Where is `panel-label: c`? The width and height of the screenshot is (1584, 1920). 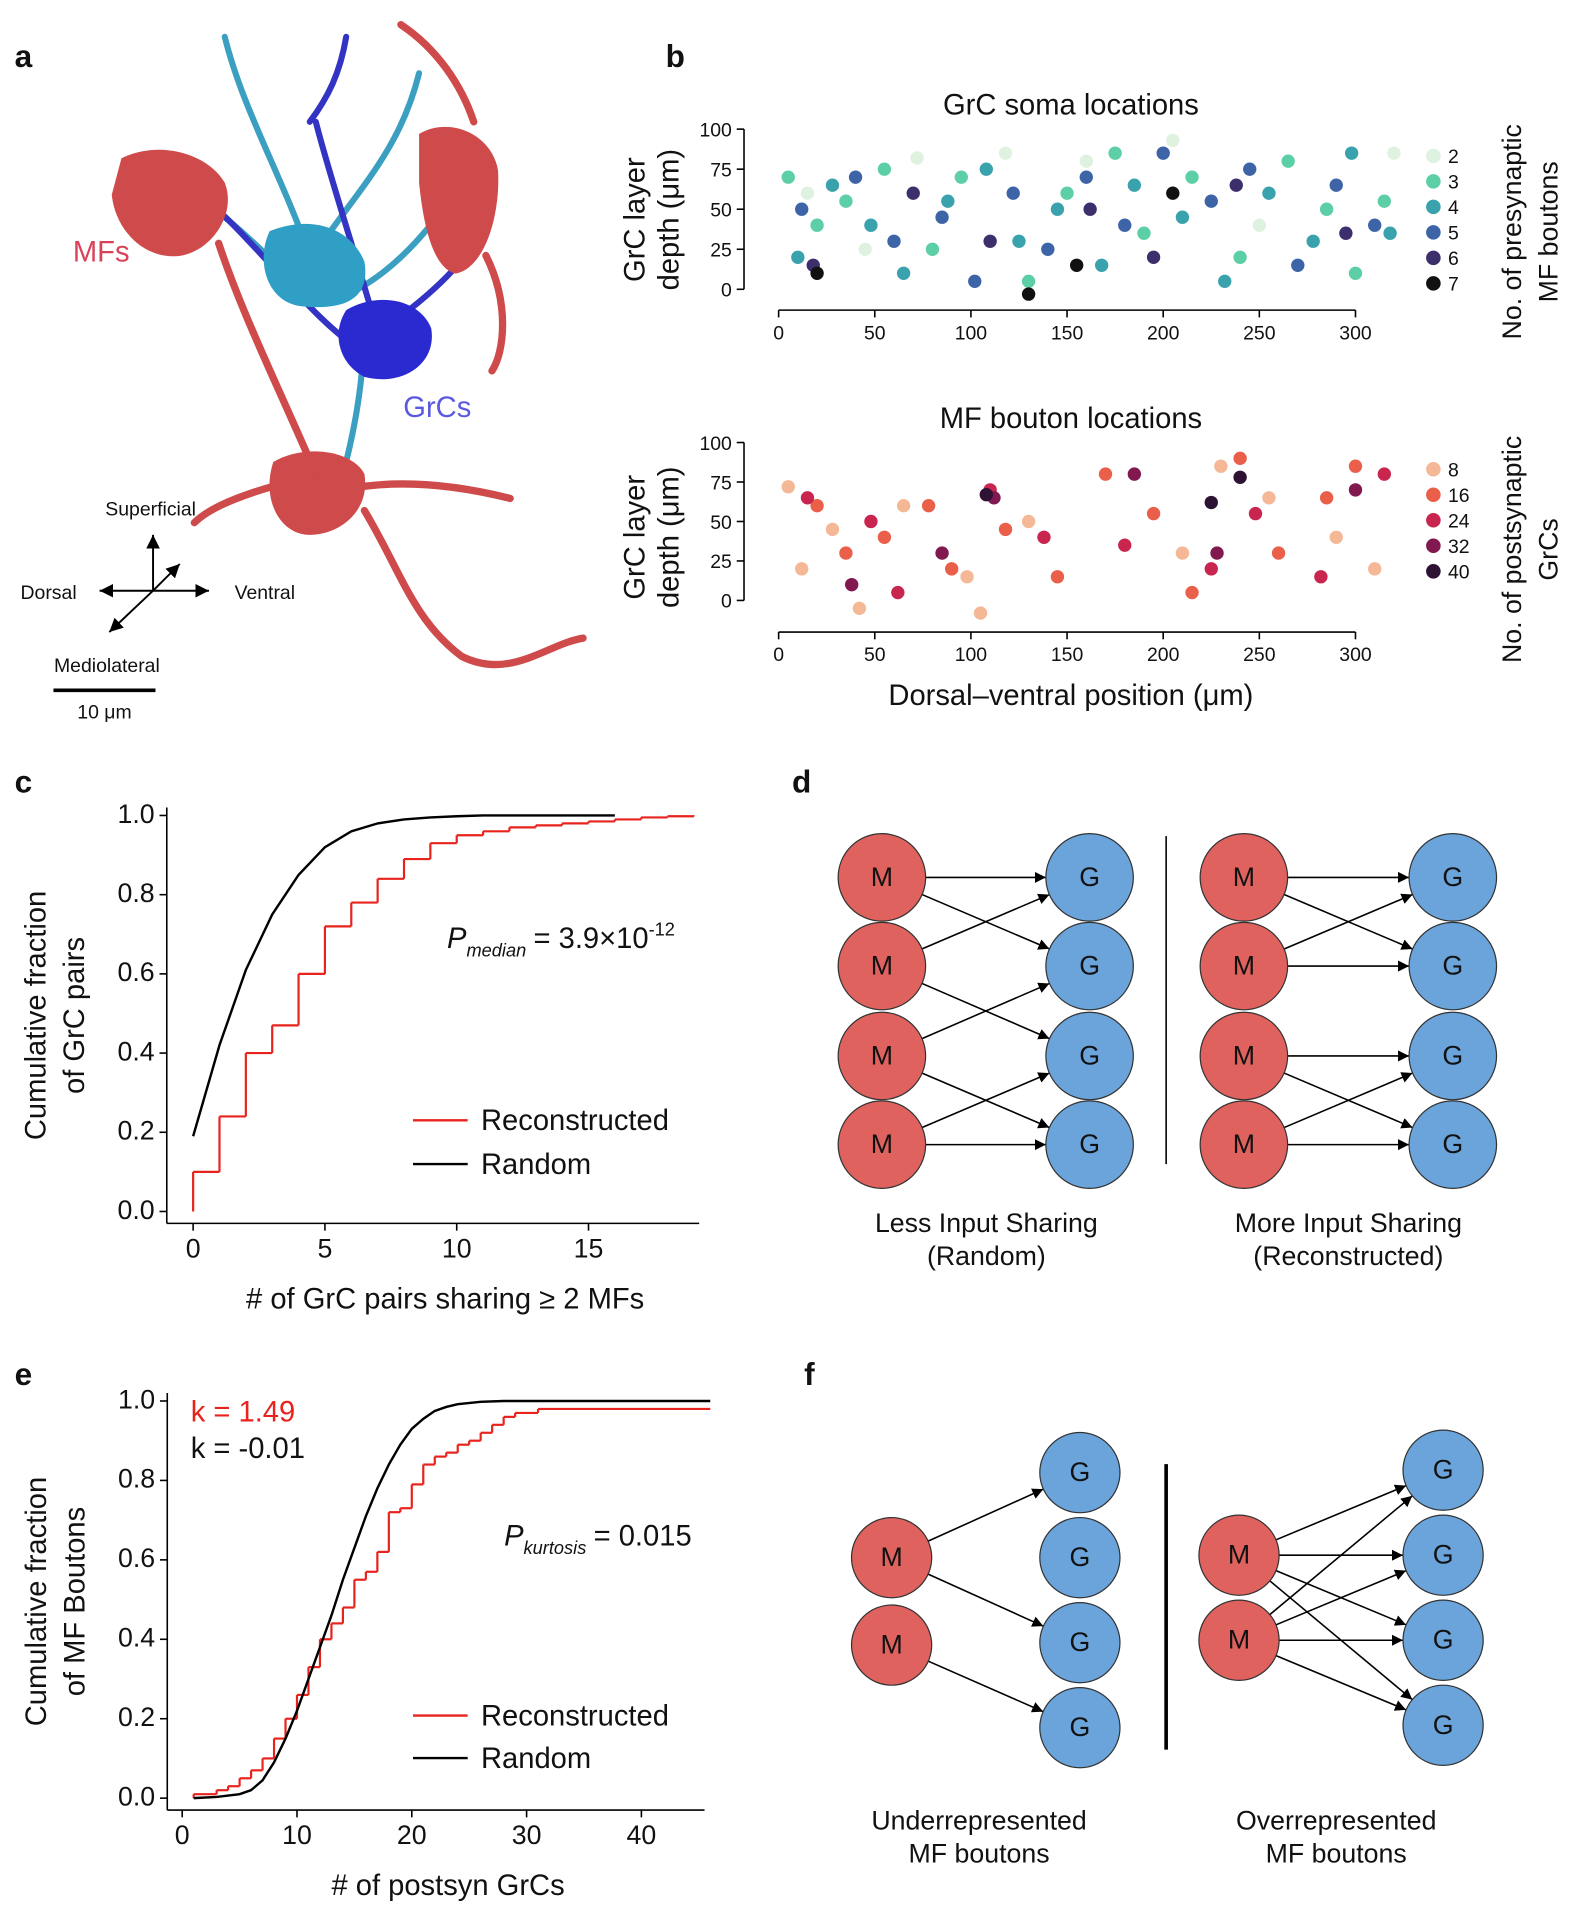
panel-label: c is located at coordinates (24, 781).